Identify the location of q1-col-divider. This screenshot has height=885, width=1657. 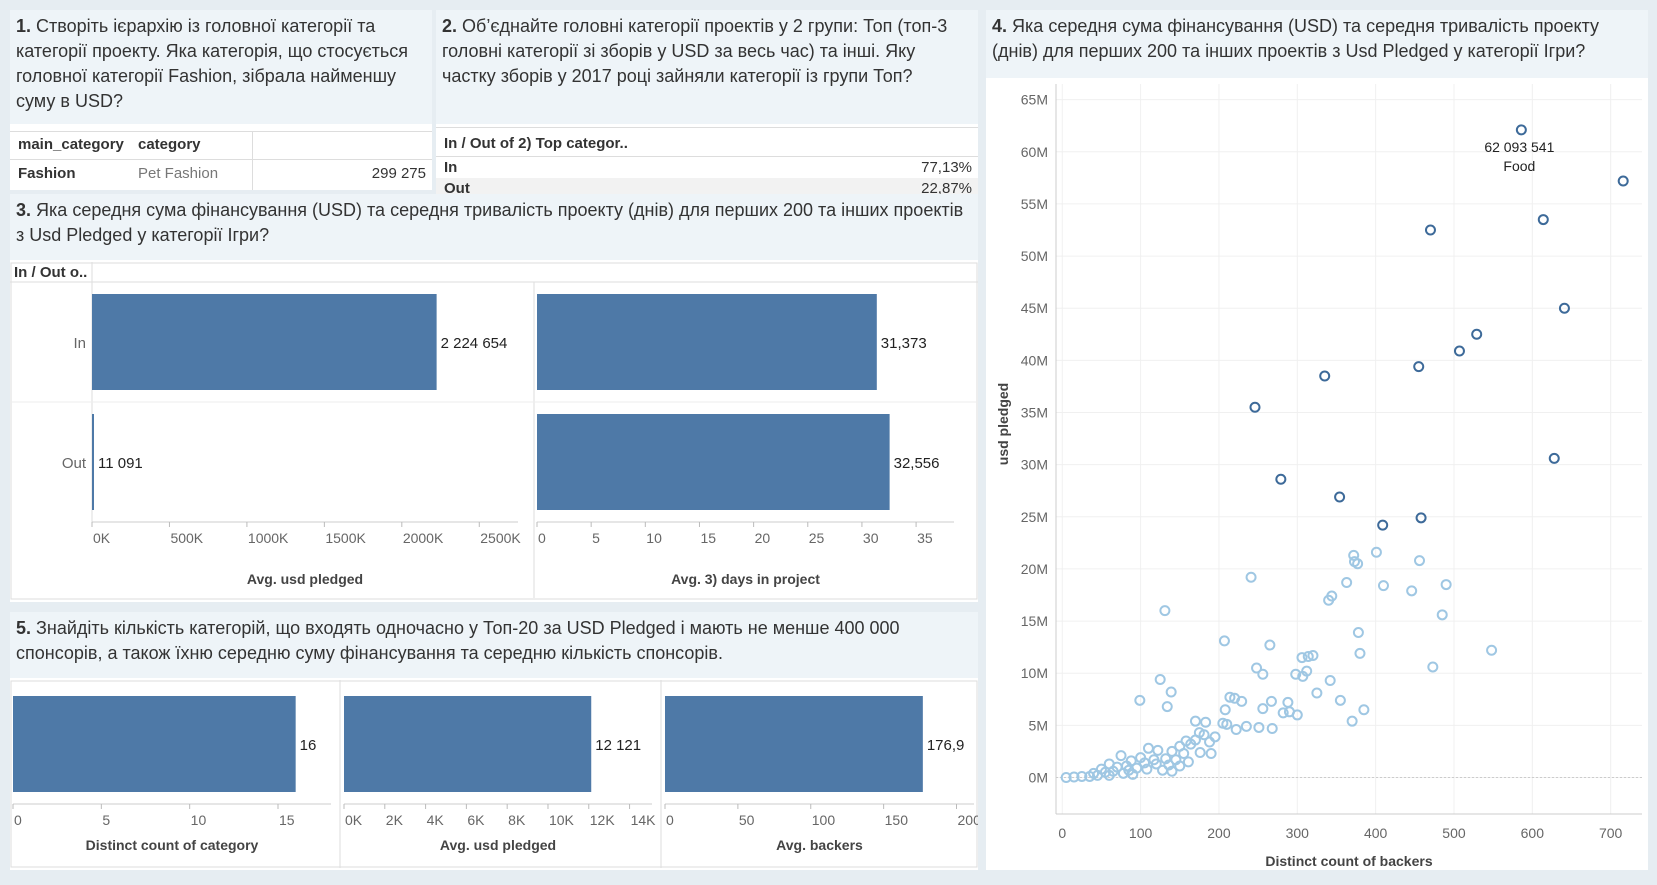
(252, 161).